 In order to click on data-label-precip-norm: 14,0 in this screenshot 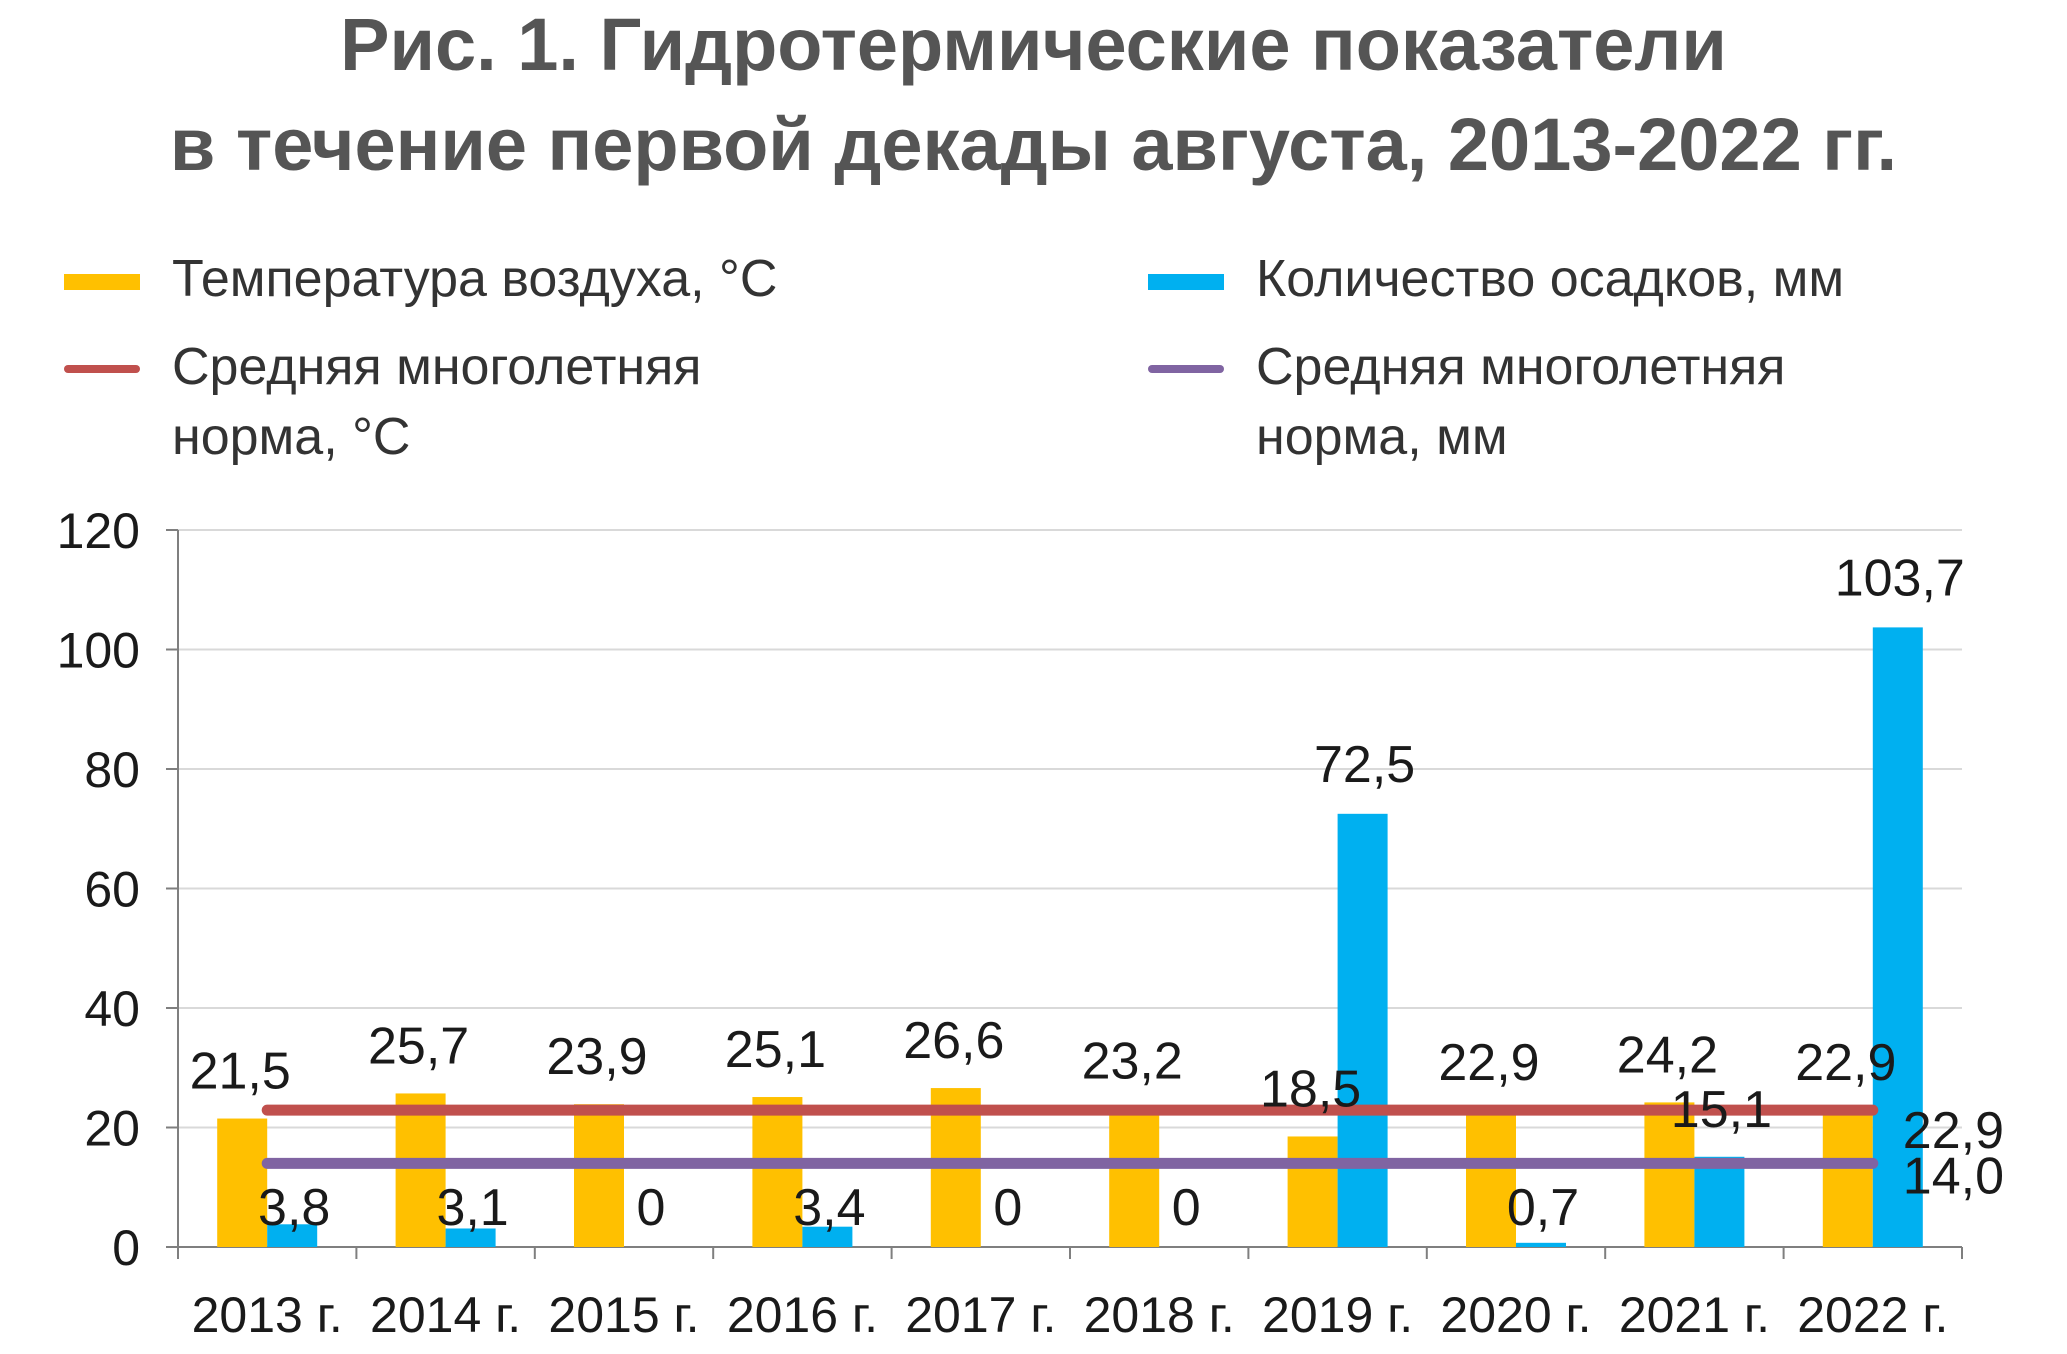, I will do `click(1953, 1176)`.